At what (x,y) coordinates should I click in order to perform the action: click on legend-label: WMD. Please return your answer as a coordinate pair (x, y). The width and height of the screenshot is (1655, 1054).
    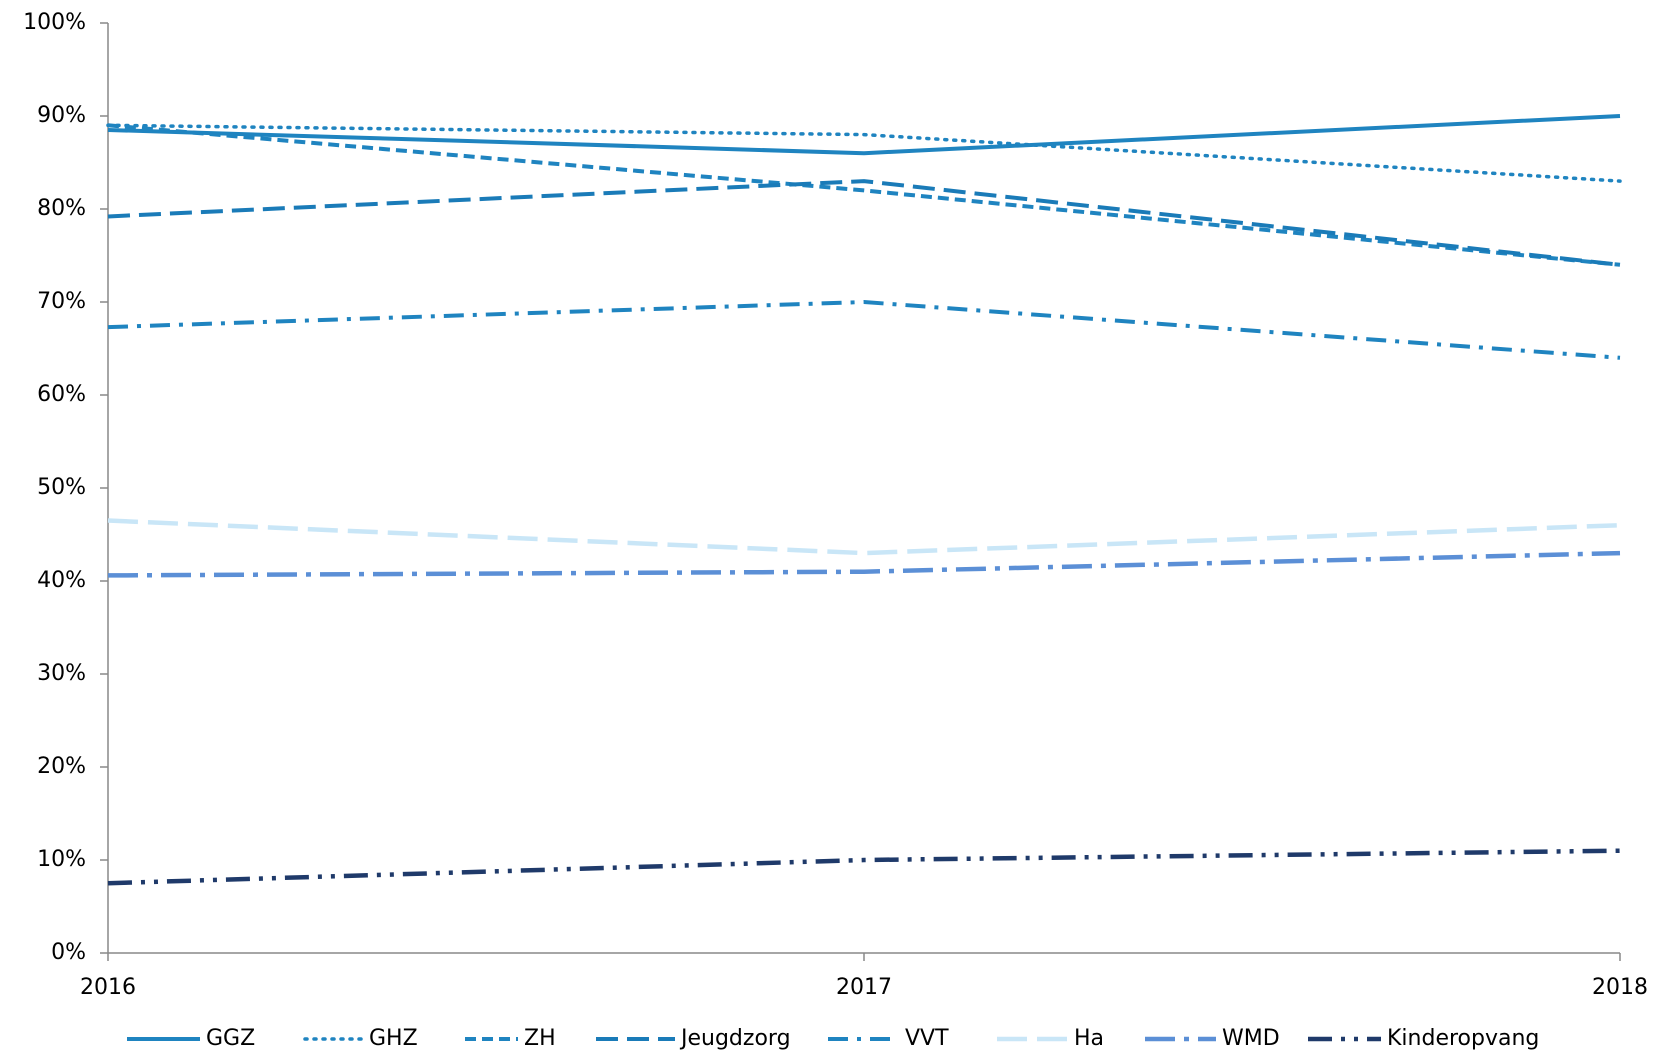
    Looking at the image, I should click on (1251, 1038).